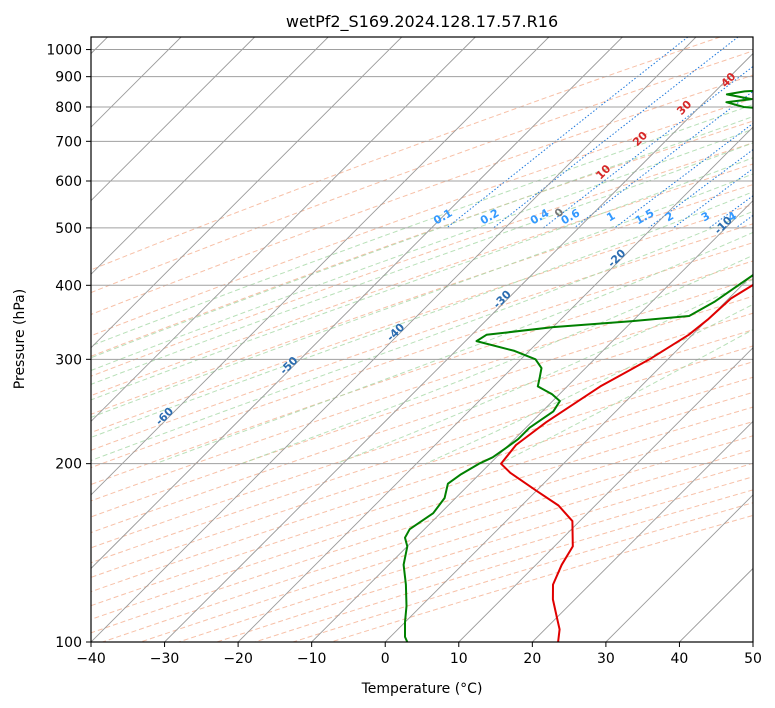 The height and width of the screenshot is (708, 775). What do you see at coordinates (68, 286) in the screenshot?
I see `y-tick-label: 400` at bounding box center [68, 286].